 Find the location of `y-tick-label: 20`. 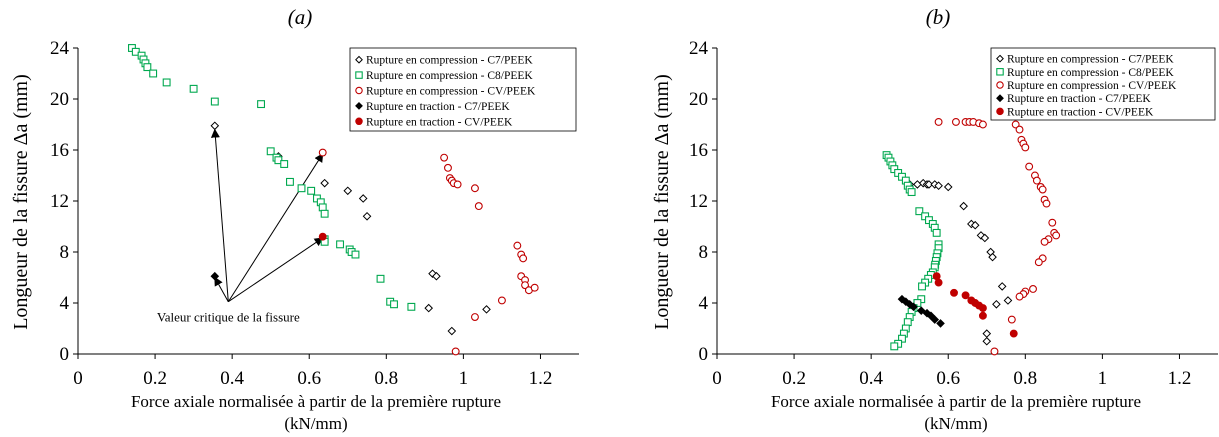

y-tick-label: 20 is located at coordinates (698, 99).